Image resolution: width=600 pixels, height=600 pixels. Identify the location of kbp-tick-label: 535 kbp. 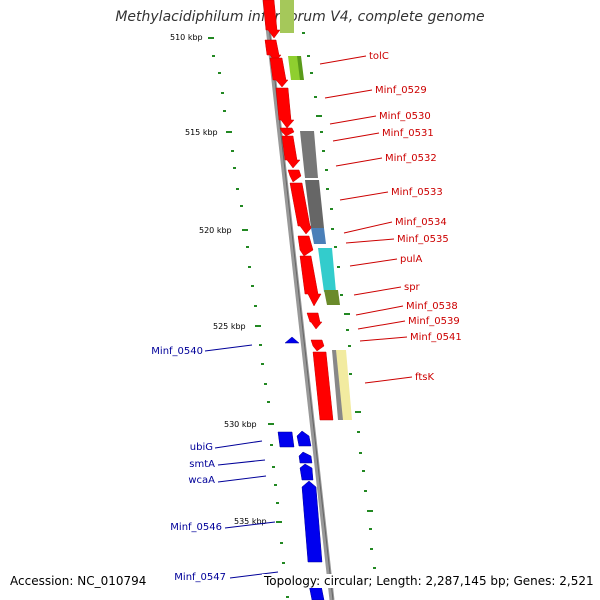
(250, 521).